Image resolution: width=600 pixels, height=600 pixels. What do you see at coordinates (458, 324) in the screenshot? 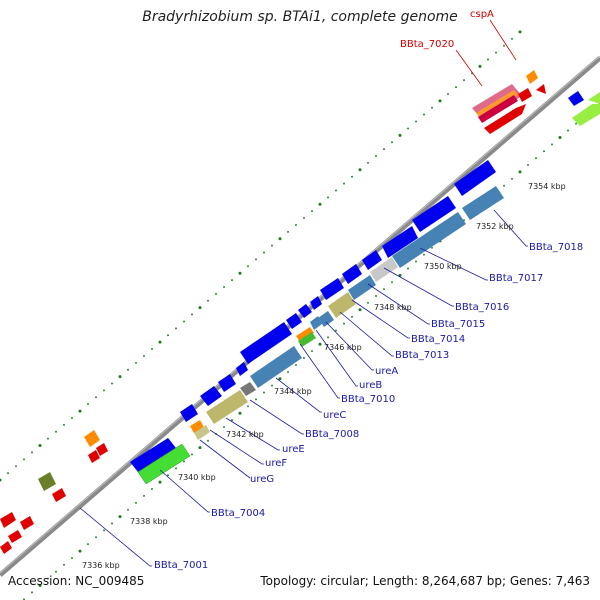
I see `gene-label-BBta_7015: BBta_7015` at bounding box center [458, 324].